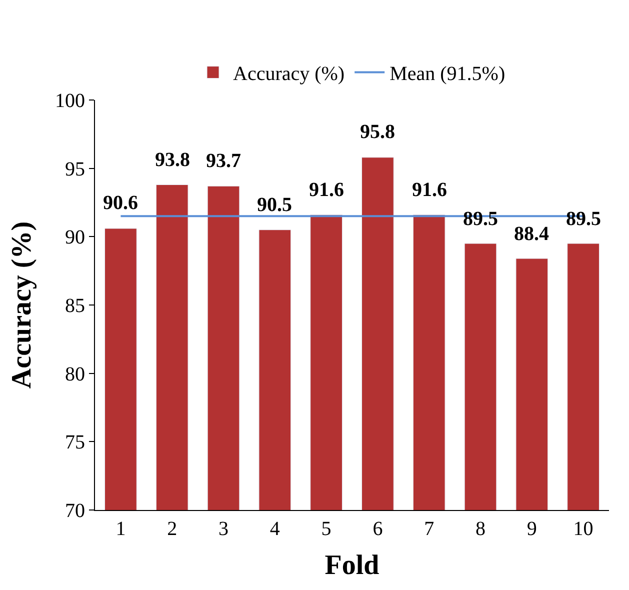  Describe the element at coordinates (275, 529) in the screenshot. I see `x-tick-label: 4` at that location.